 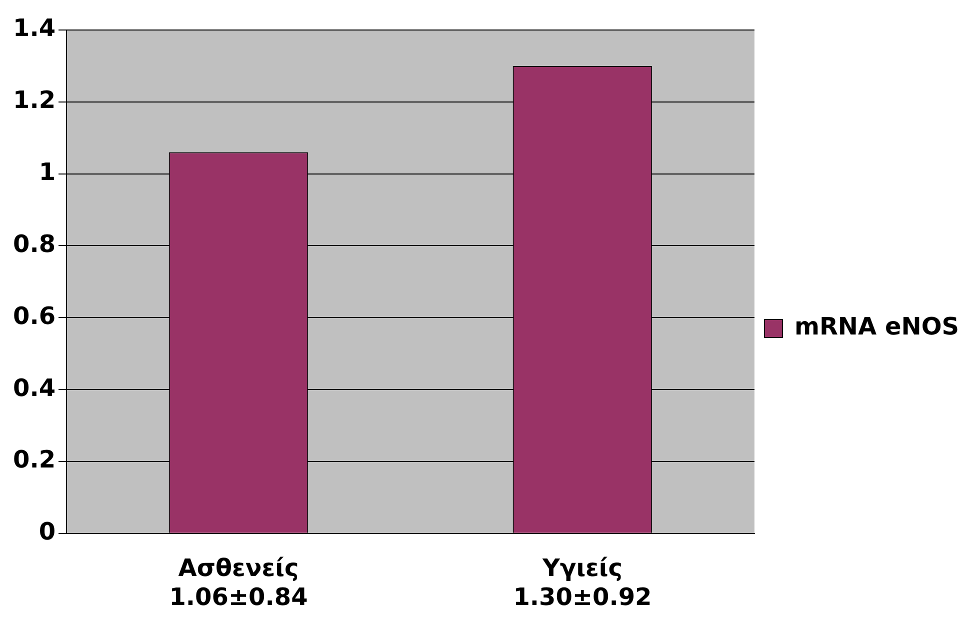 What do you see at coordinates (34, 100) in the screenshot?
I see `y-tick-label: 1.2` at bounding box center [34, 100].